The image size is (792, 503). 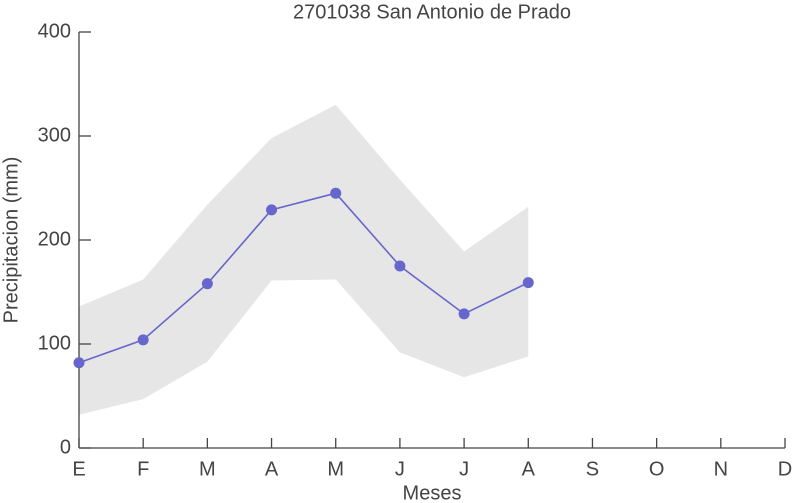 What do you see at coordinates (143, 469) in the screenshot?
I see `x-tick-label: F` at bounding box center [143, 469].